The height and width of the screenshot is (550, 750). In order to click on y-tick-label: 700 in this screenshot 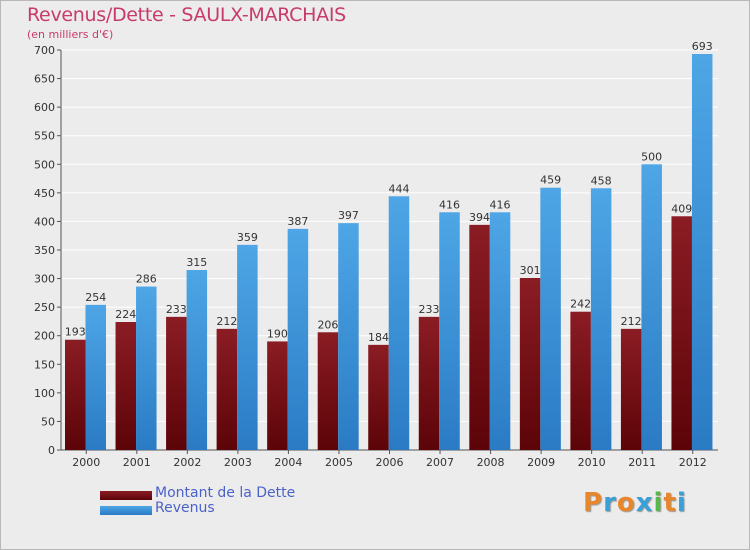, I will do `click(44, 50)`.